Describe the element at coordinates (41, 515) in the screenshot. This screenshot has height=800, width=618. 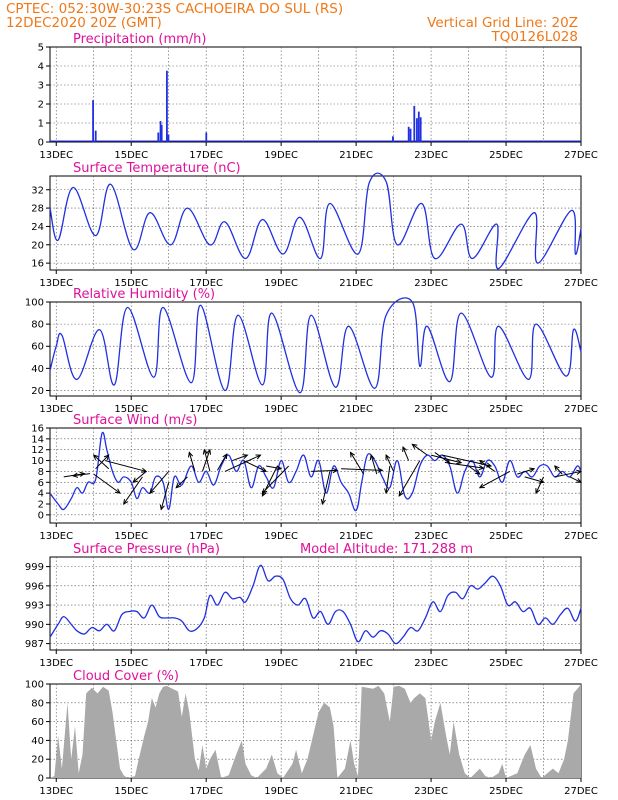
I see `y-tick-label: 0` at that location.